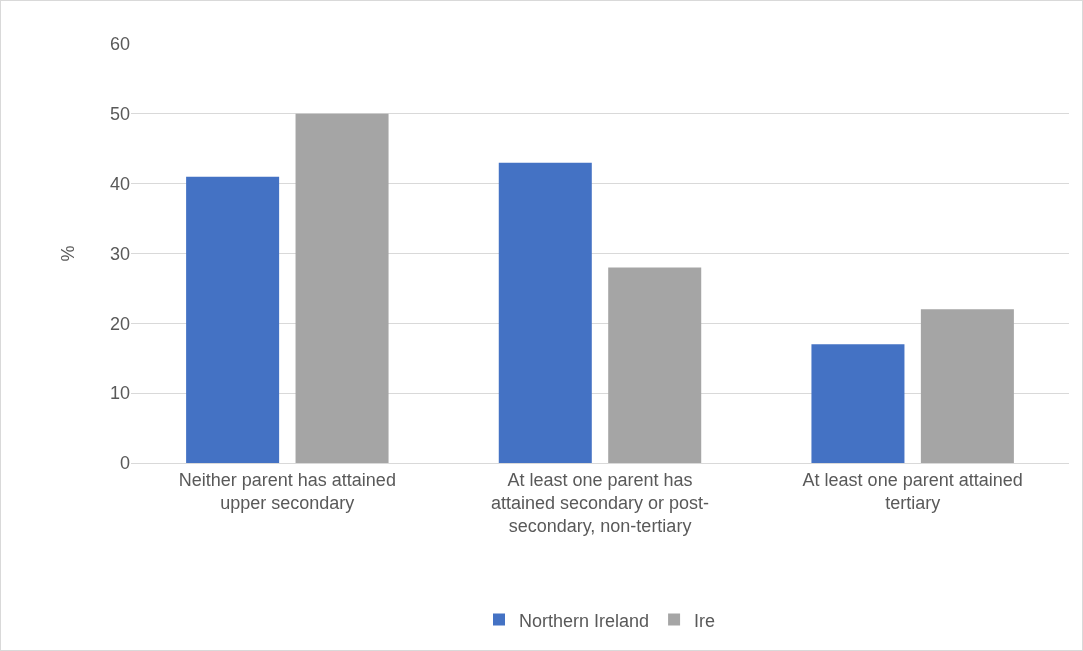  I want to click on x-tick-label: Neither parent has attained upper secondary, so click(287, 491).